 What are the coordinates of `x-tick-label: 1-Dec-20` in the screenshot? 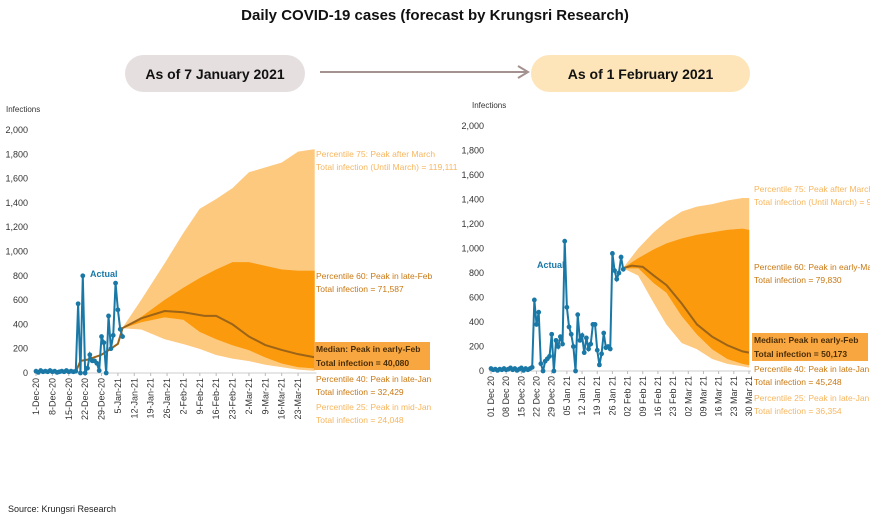 It's located at (36, 396).